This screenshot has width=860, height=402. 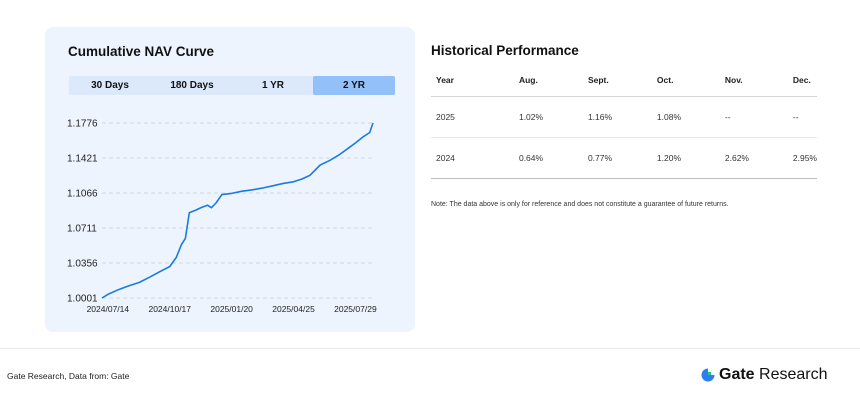 I want to click on col-sept: Sept., so click(x=617, y=80).